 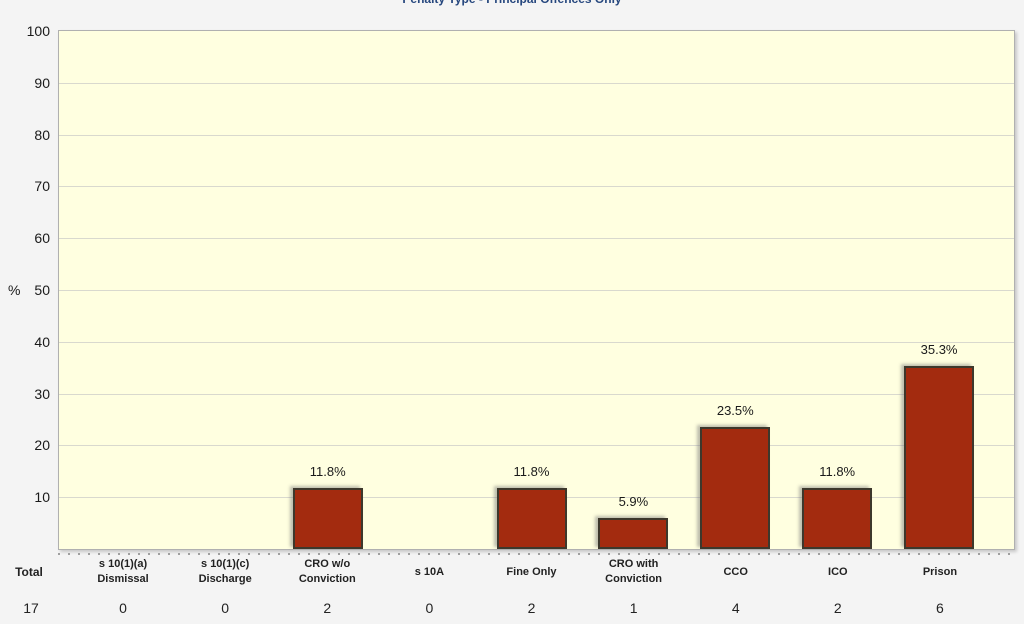 What do you see at coordinates (38, 31) in the screenshot?
I see `y-tick-label: 100` at bounding box center [38, 31].